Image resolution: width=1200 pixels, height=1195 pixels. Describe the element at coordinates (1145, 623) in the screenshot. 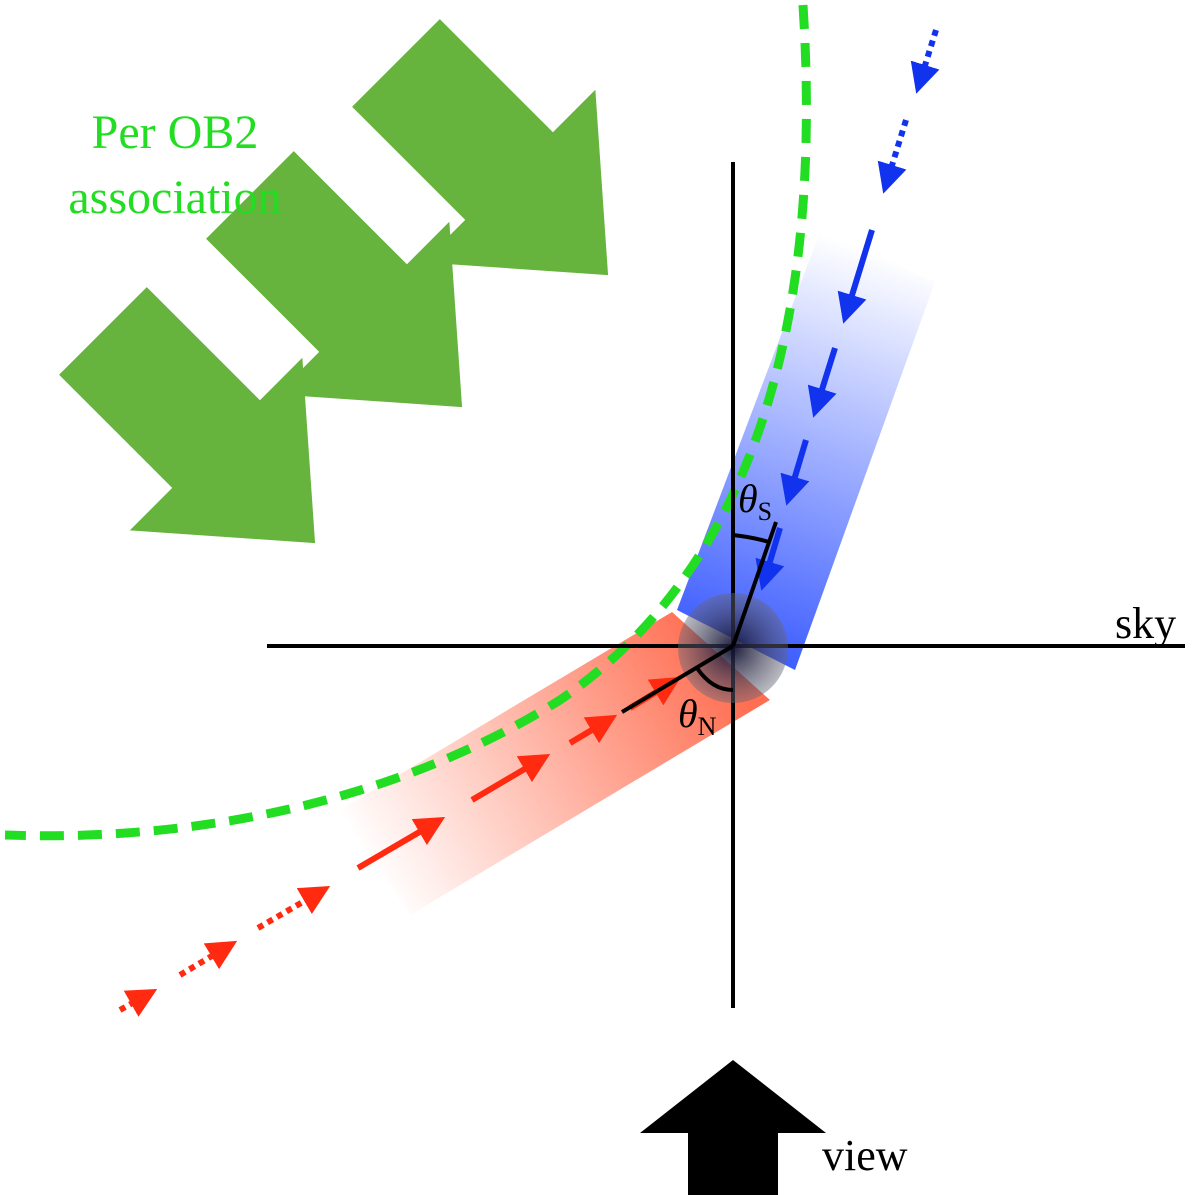

I see `sky-label: sky` at that location.